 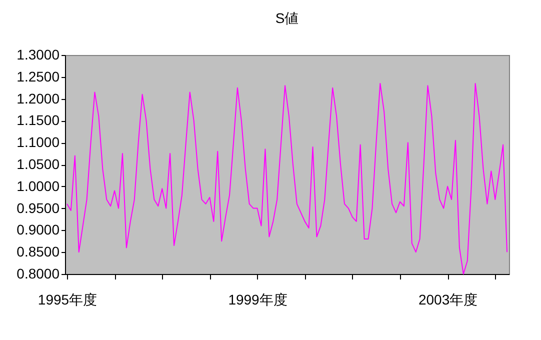 What do you see at coordinates (258, 300) in the screenshot?
I see `x-tick-label: 1999年度` at bounding box center [258, 300].